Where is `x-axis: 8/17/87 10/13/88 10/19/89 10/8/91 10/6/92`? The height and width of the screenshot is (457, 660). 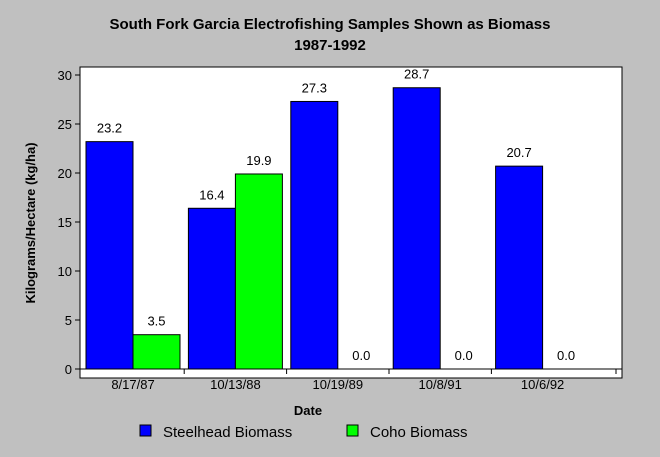 x-axis: 8/17/87 10/13/88 10/19/89 10/8/91 10/6/92 is located at coordinates (350, 380).